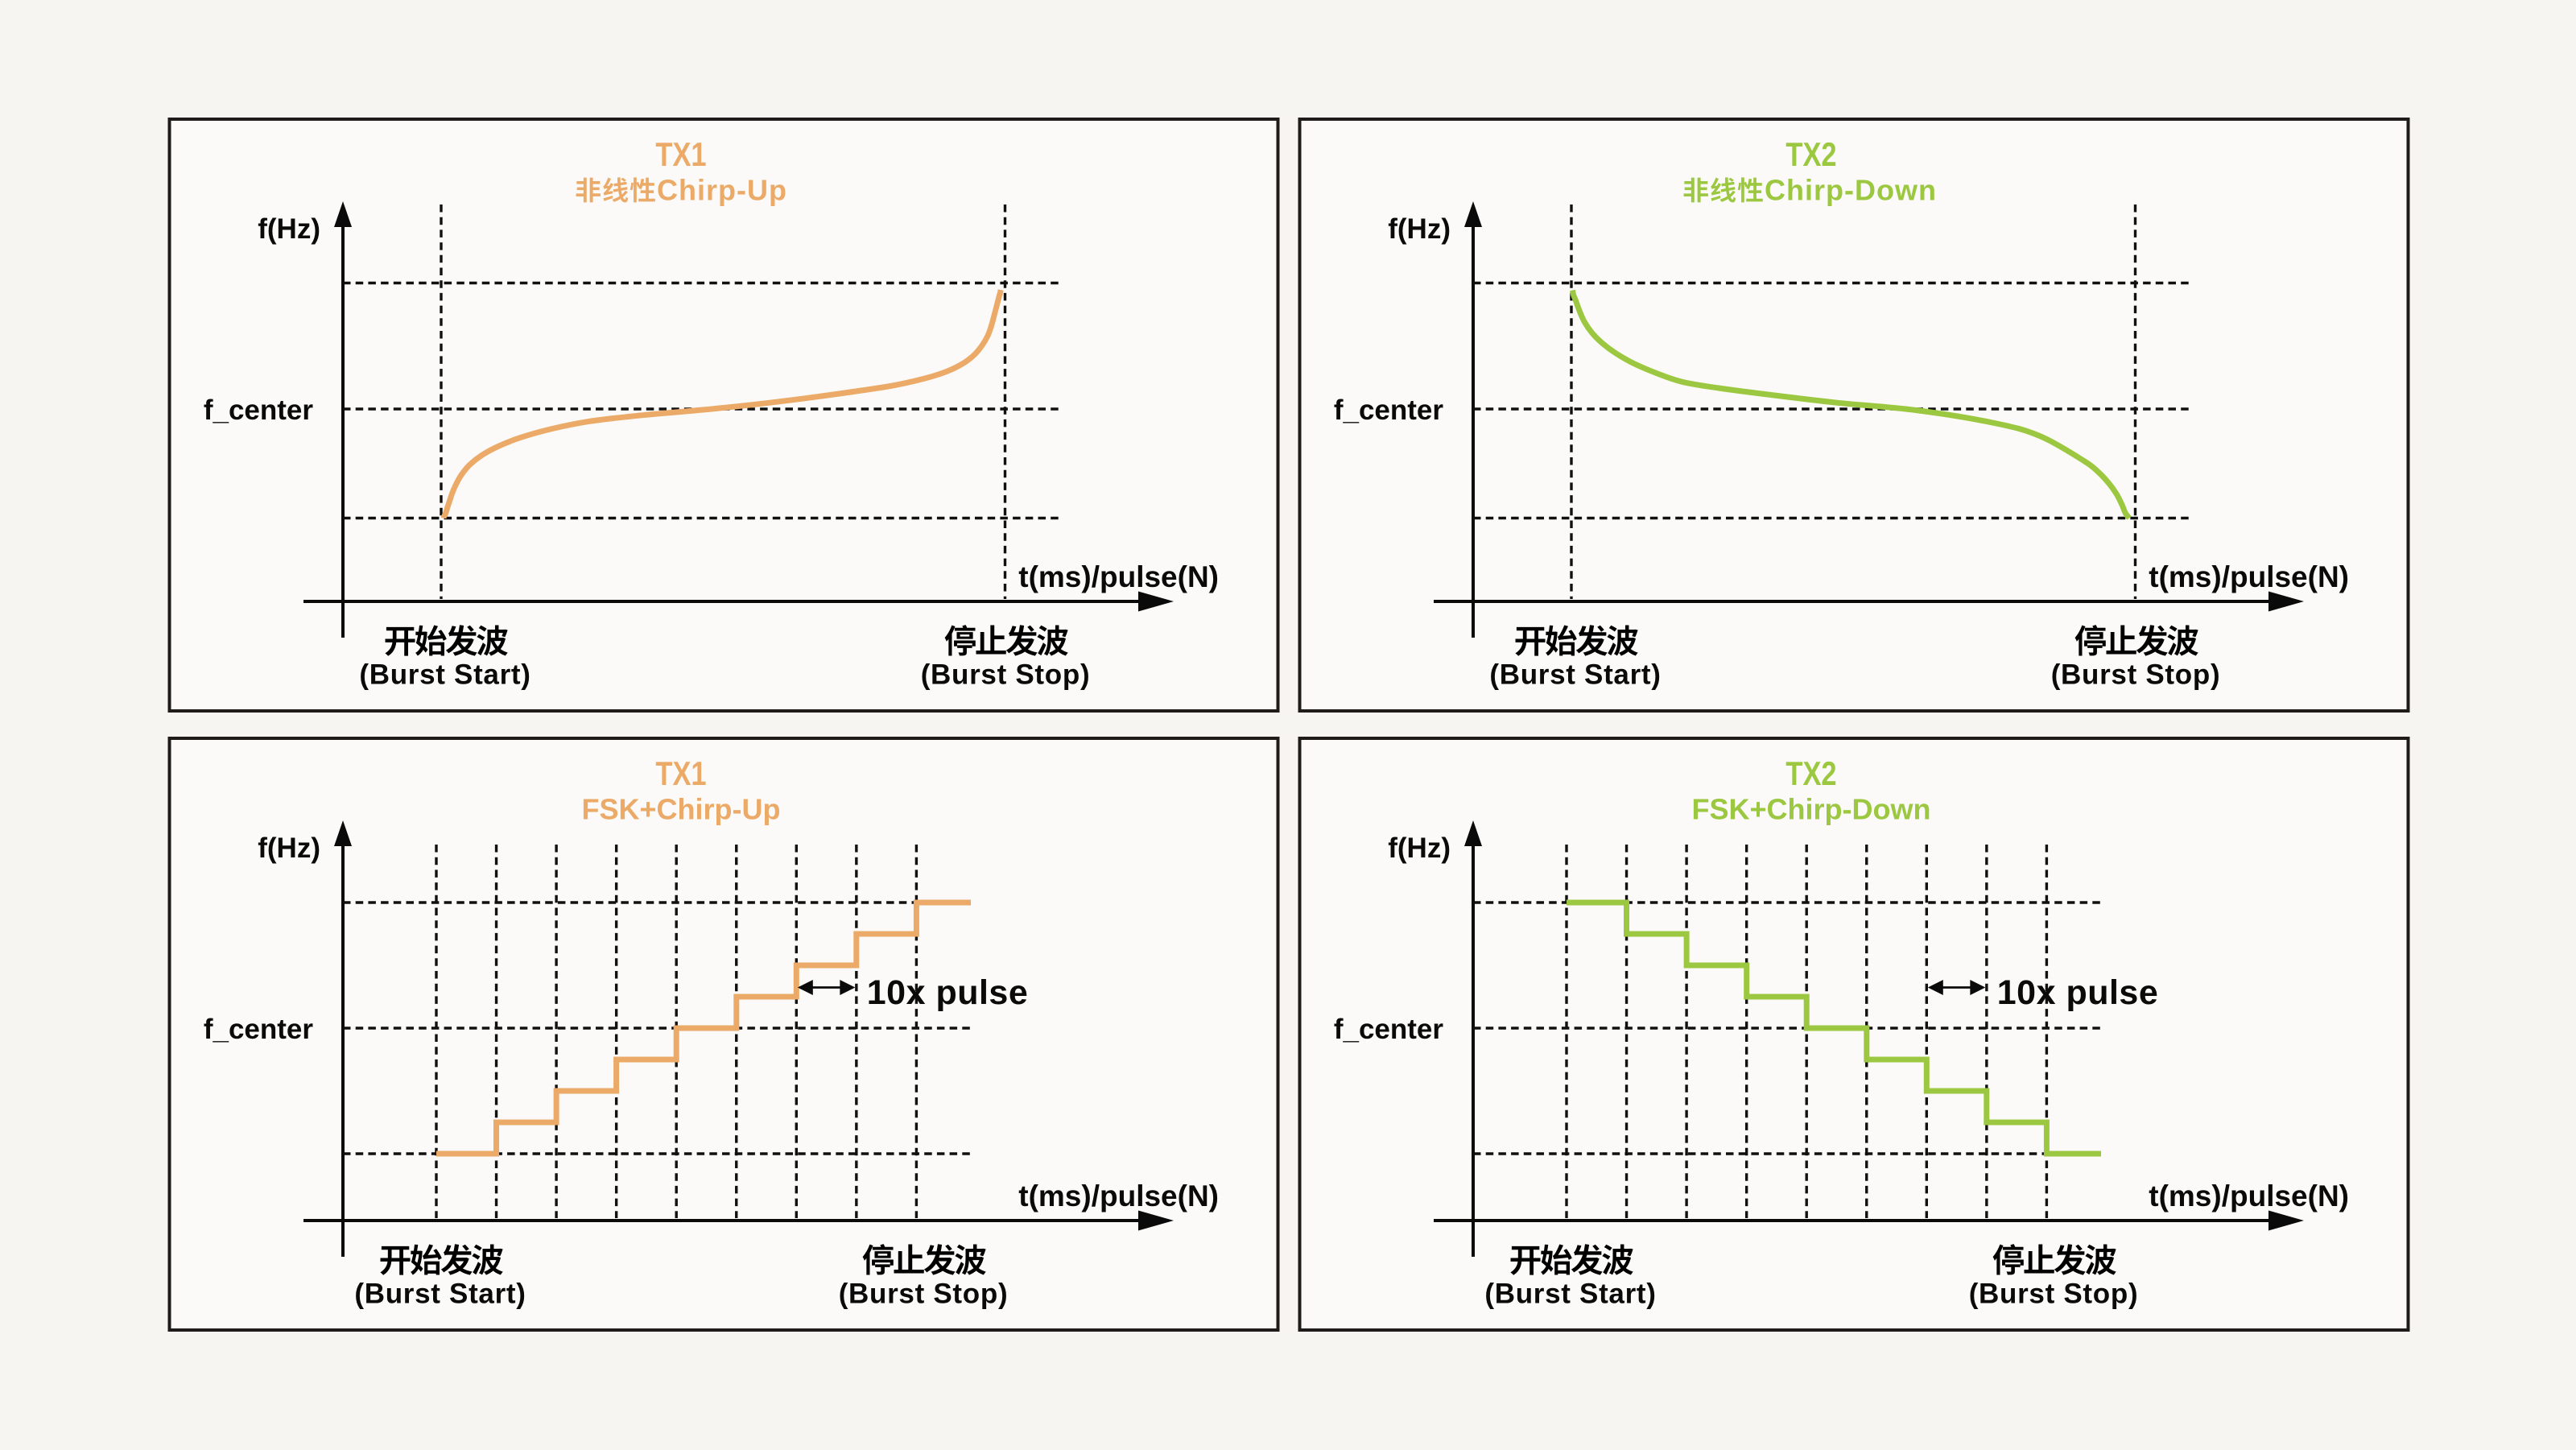 The width and height of the screenshot is (2576, 1450). What do you see at coordinates (1851, 190) in the screenshot?
I see `svg-text: Chirp-Down` at bounding box center [1851, 190].